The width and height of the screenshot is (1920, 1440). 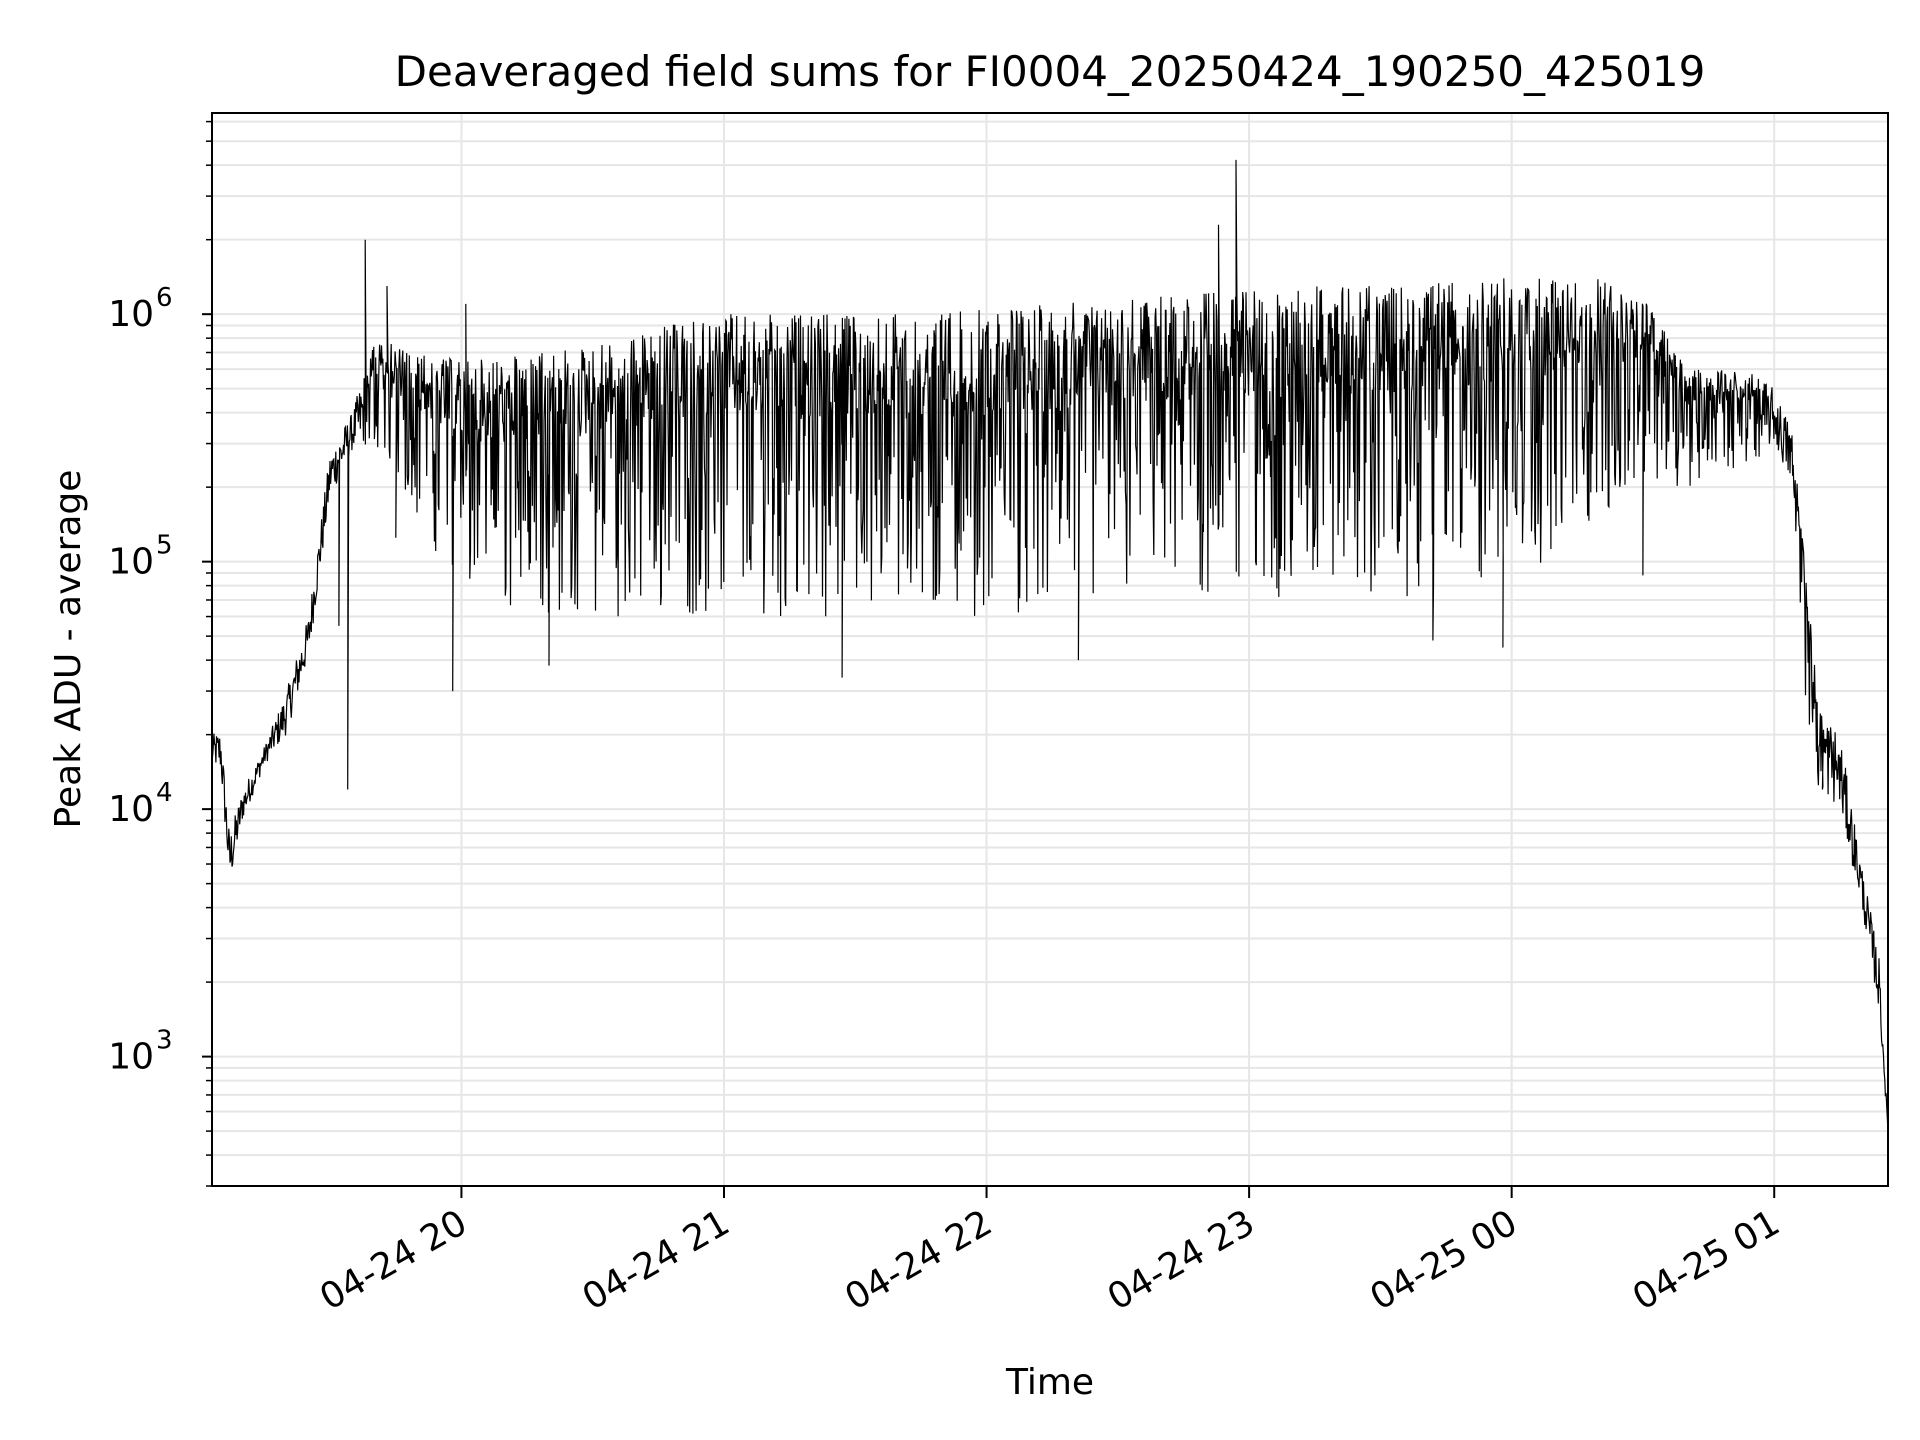 I want to click on x-tick-label: 04-24 20, so click(x=393, y=1260).